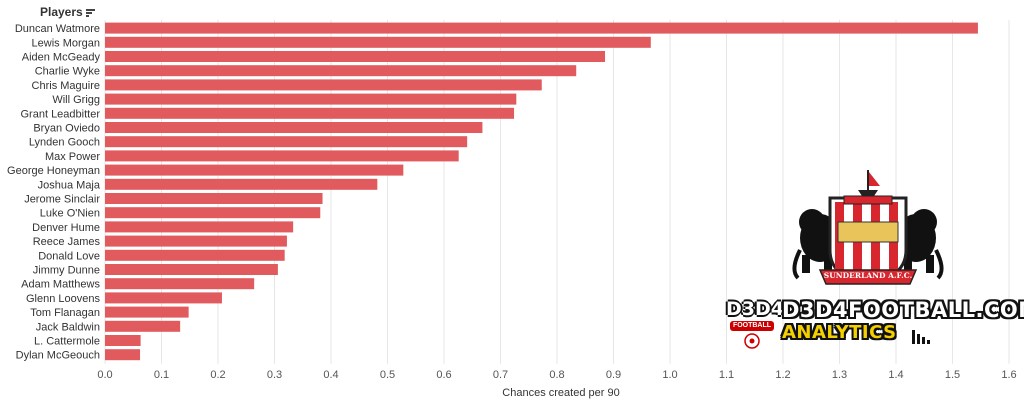  I want to click on category-label: Aiden McGeady, so click(61, 58).